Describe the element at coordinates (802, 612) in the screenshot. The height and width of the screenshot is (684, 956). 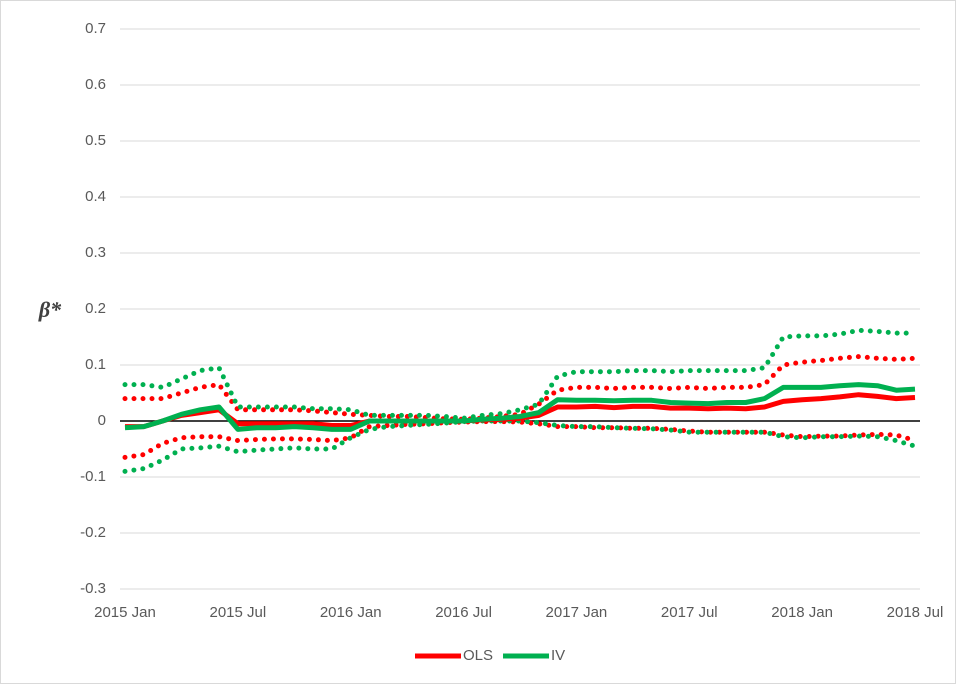
I see `x-tick-label: 2018 Jan` at that location.